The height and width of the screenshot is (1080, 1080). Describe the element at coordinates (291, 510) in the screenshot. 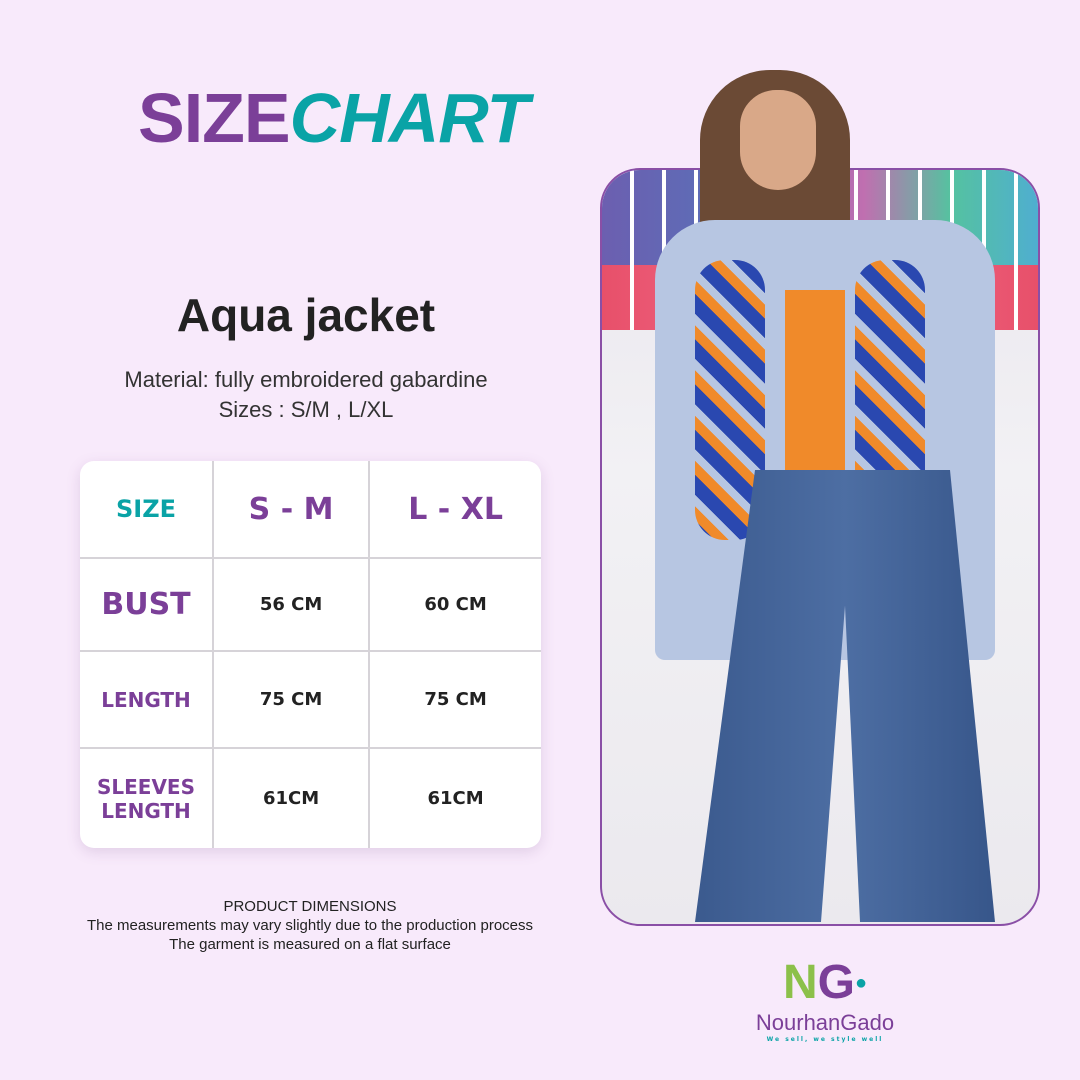

I see `header-s-m: S - M` at that location.